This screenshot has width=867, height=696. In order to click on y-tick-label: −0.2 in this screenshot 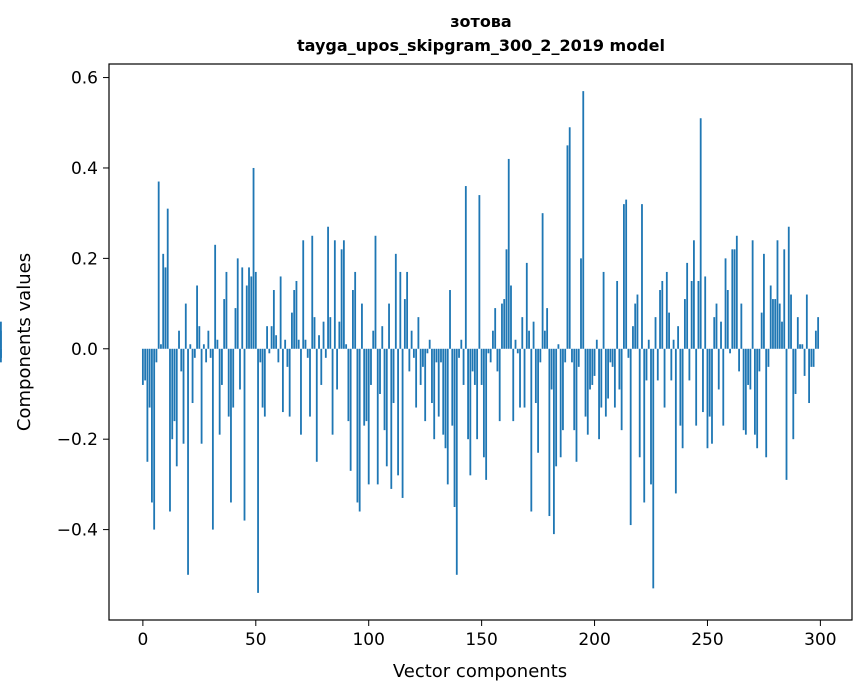, I will do `click(77, 440)`.